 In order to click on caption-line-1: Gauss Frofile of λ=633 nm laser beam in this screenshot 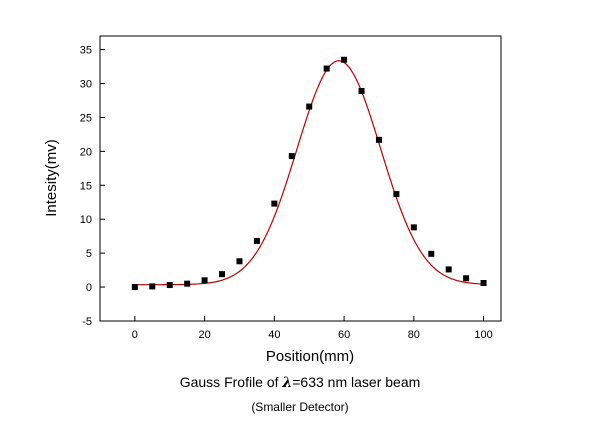, I will do `click(300, 382)`.